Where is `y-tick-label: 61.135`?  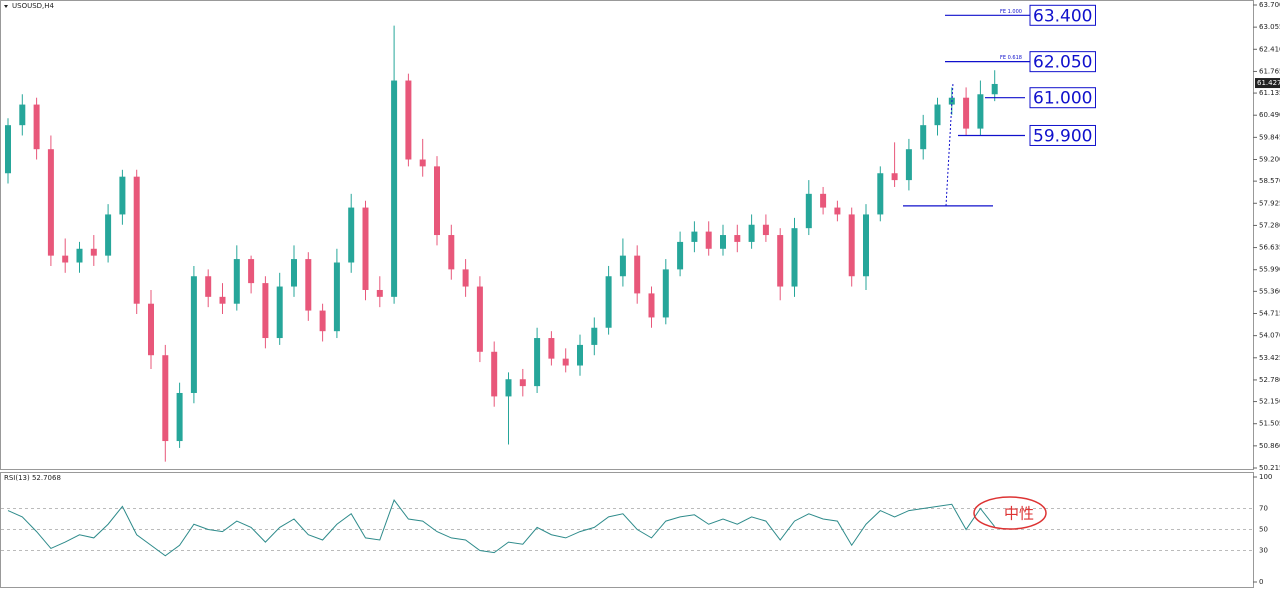 y-tick-label: 61.135 is located at coordinates (1269, 93).